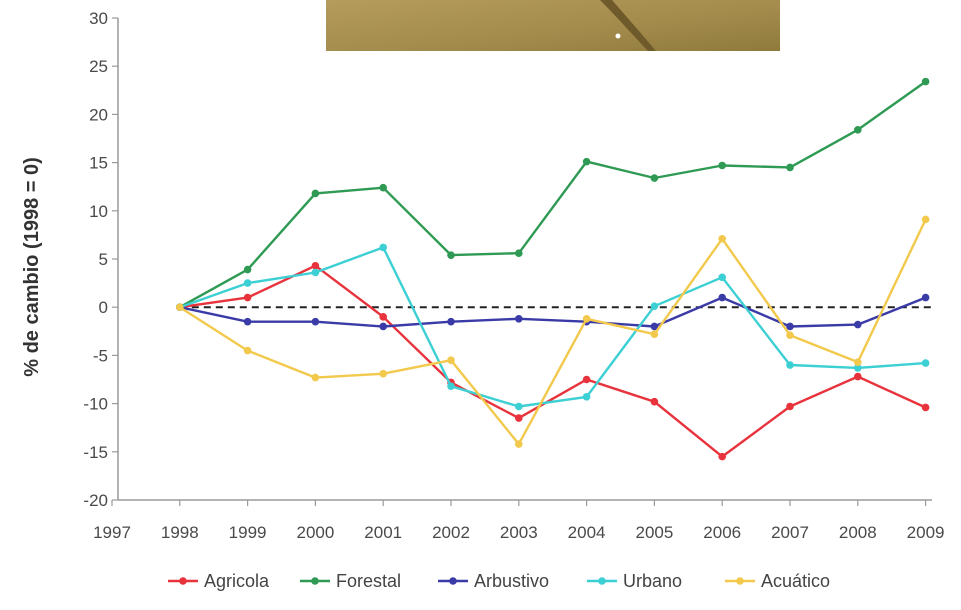  Describe the element at coordinates (654, 532) in the screenshot. I see `x-tick-label: 2005` at that location.